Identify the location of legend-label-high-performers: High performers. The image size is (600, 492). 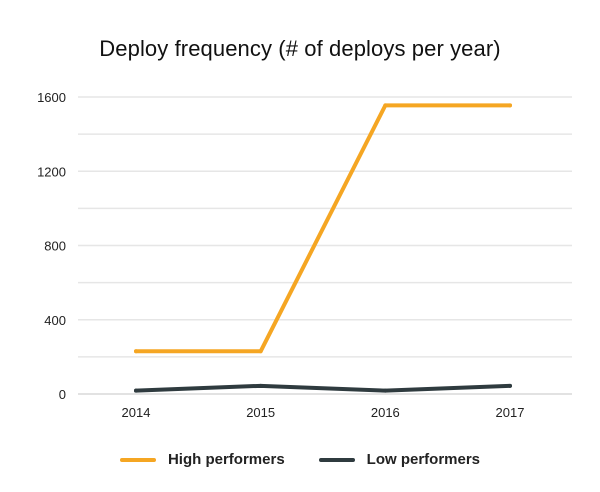
(226, 459).